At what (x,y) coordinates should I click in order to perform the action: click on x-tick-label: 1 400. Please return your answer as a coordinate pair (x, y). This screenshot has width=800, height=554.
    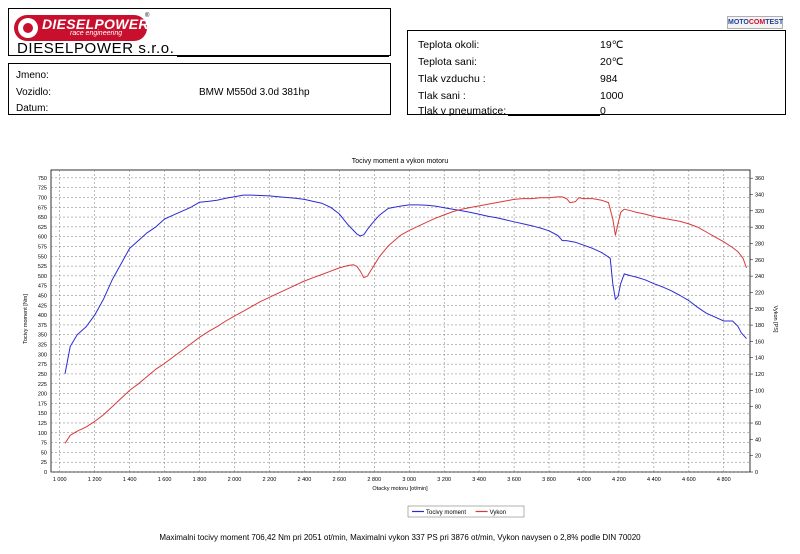
    Looking at the image, I should click on (130, 480).